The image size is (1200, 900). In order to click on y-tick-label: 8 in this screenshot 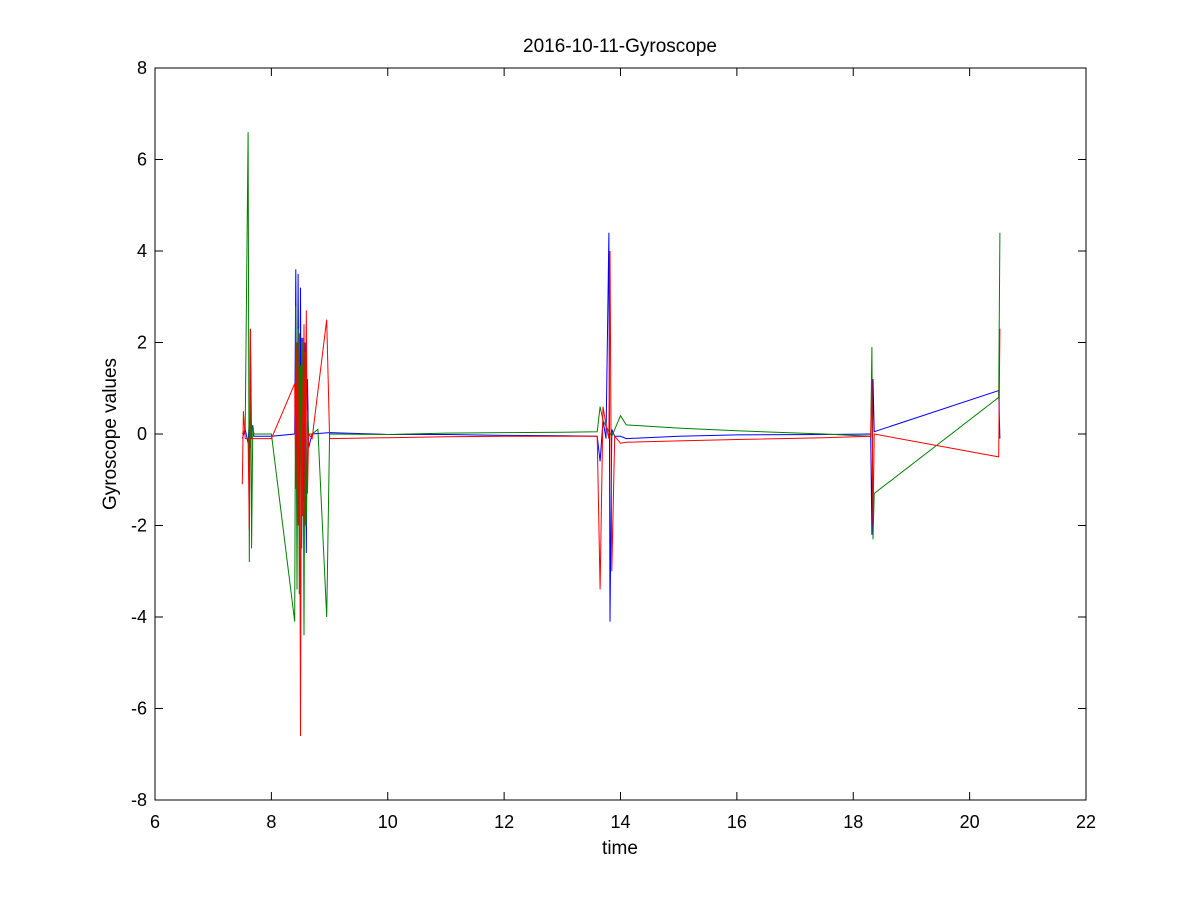, I will do `click(142, 68)`.